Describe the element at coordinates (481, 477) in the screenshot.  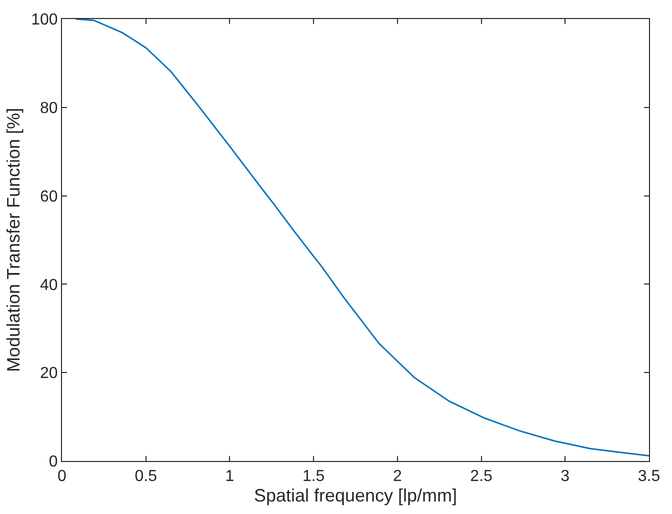
I see `x-tick-label: 2.5` at that location.